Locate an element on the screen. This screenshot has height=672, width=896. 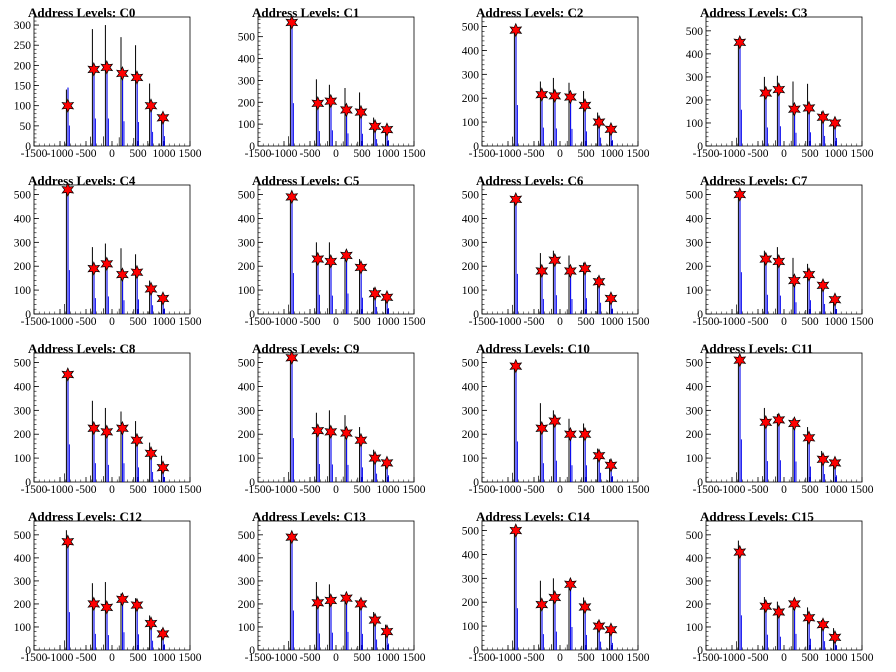
y-tick-label: 50 is located at coordinates (26, 127).